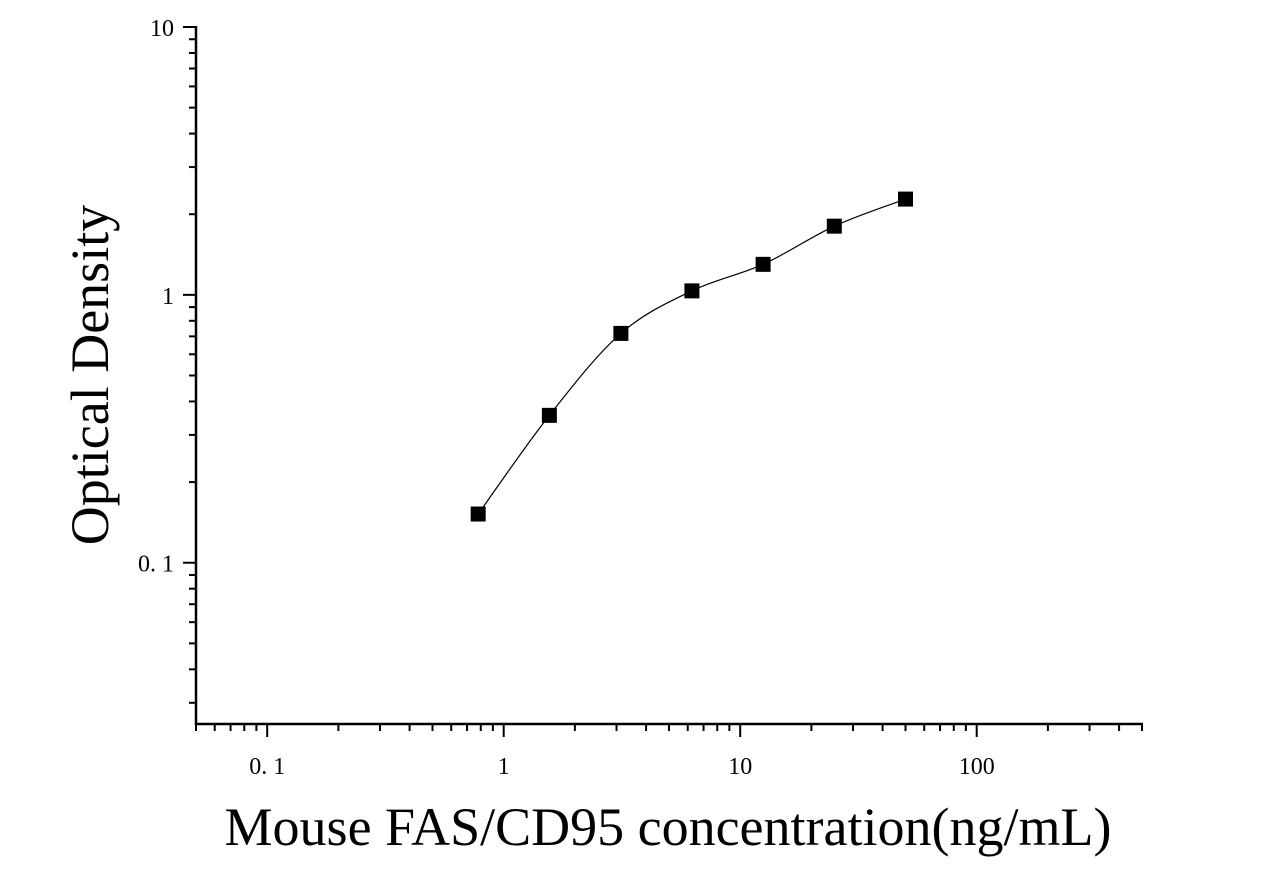 The width and height of the screenshot is (1281, 875). What do you see at coordinates (740, 767) in the screenshot?
I see `x-tick-label: 10` at bounding box center [740, 767].